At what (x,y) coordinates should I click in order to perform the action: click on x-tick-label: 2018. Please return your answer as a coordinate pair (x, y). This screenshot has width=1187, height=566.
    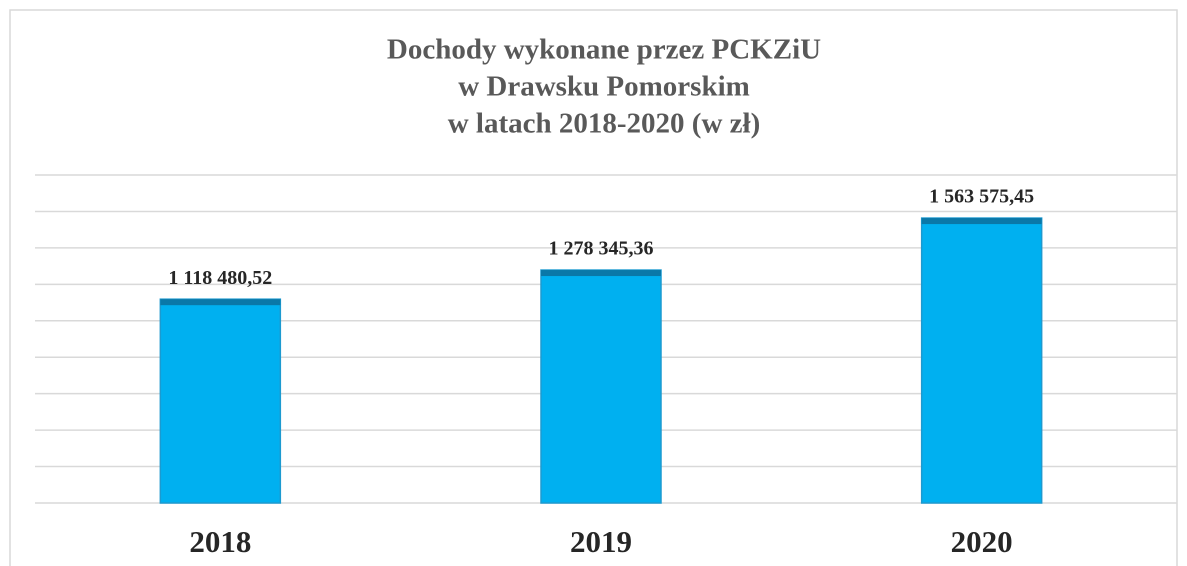
    Looking at the image, I should click on (220, 541).